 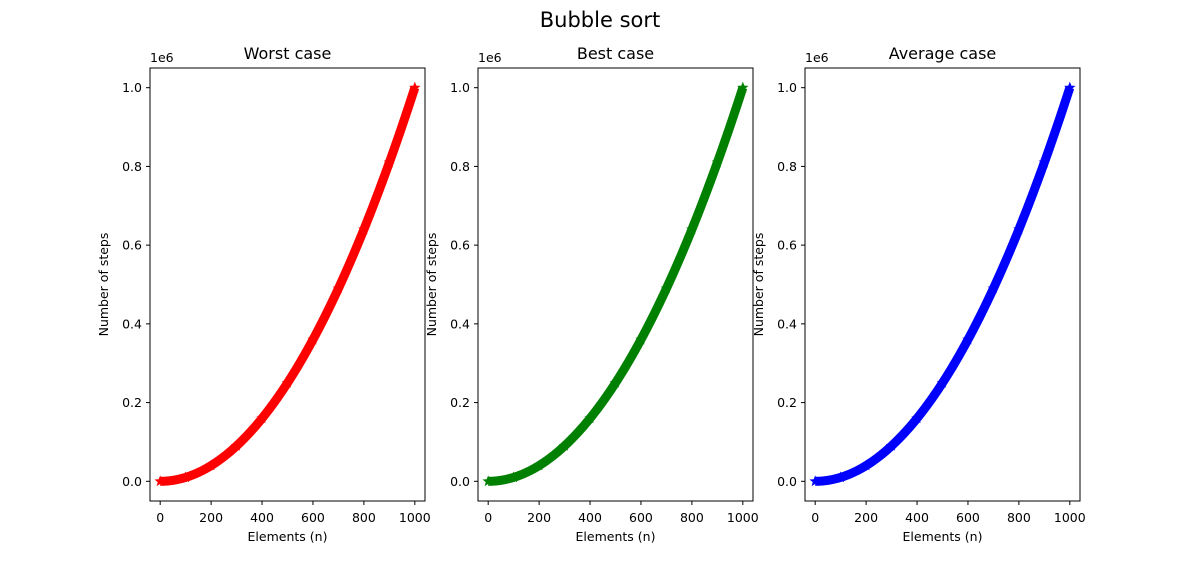 I want to click on subplot-title: Worst case, so click(x=288, y=53).